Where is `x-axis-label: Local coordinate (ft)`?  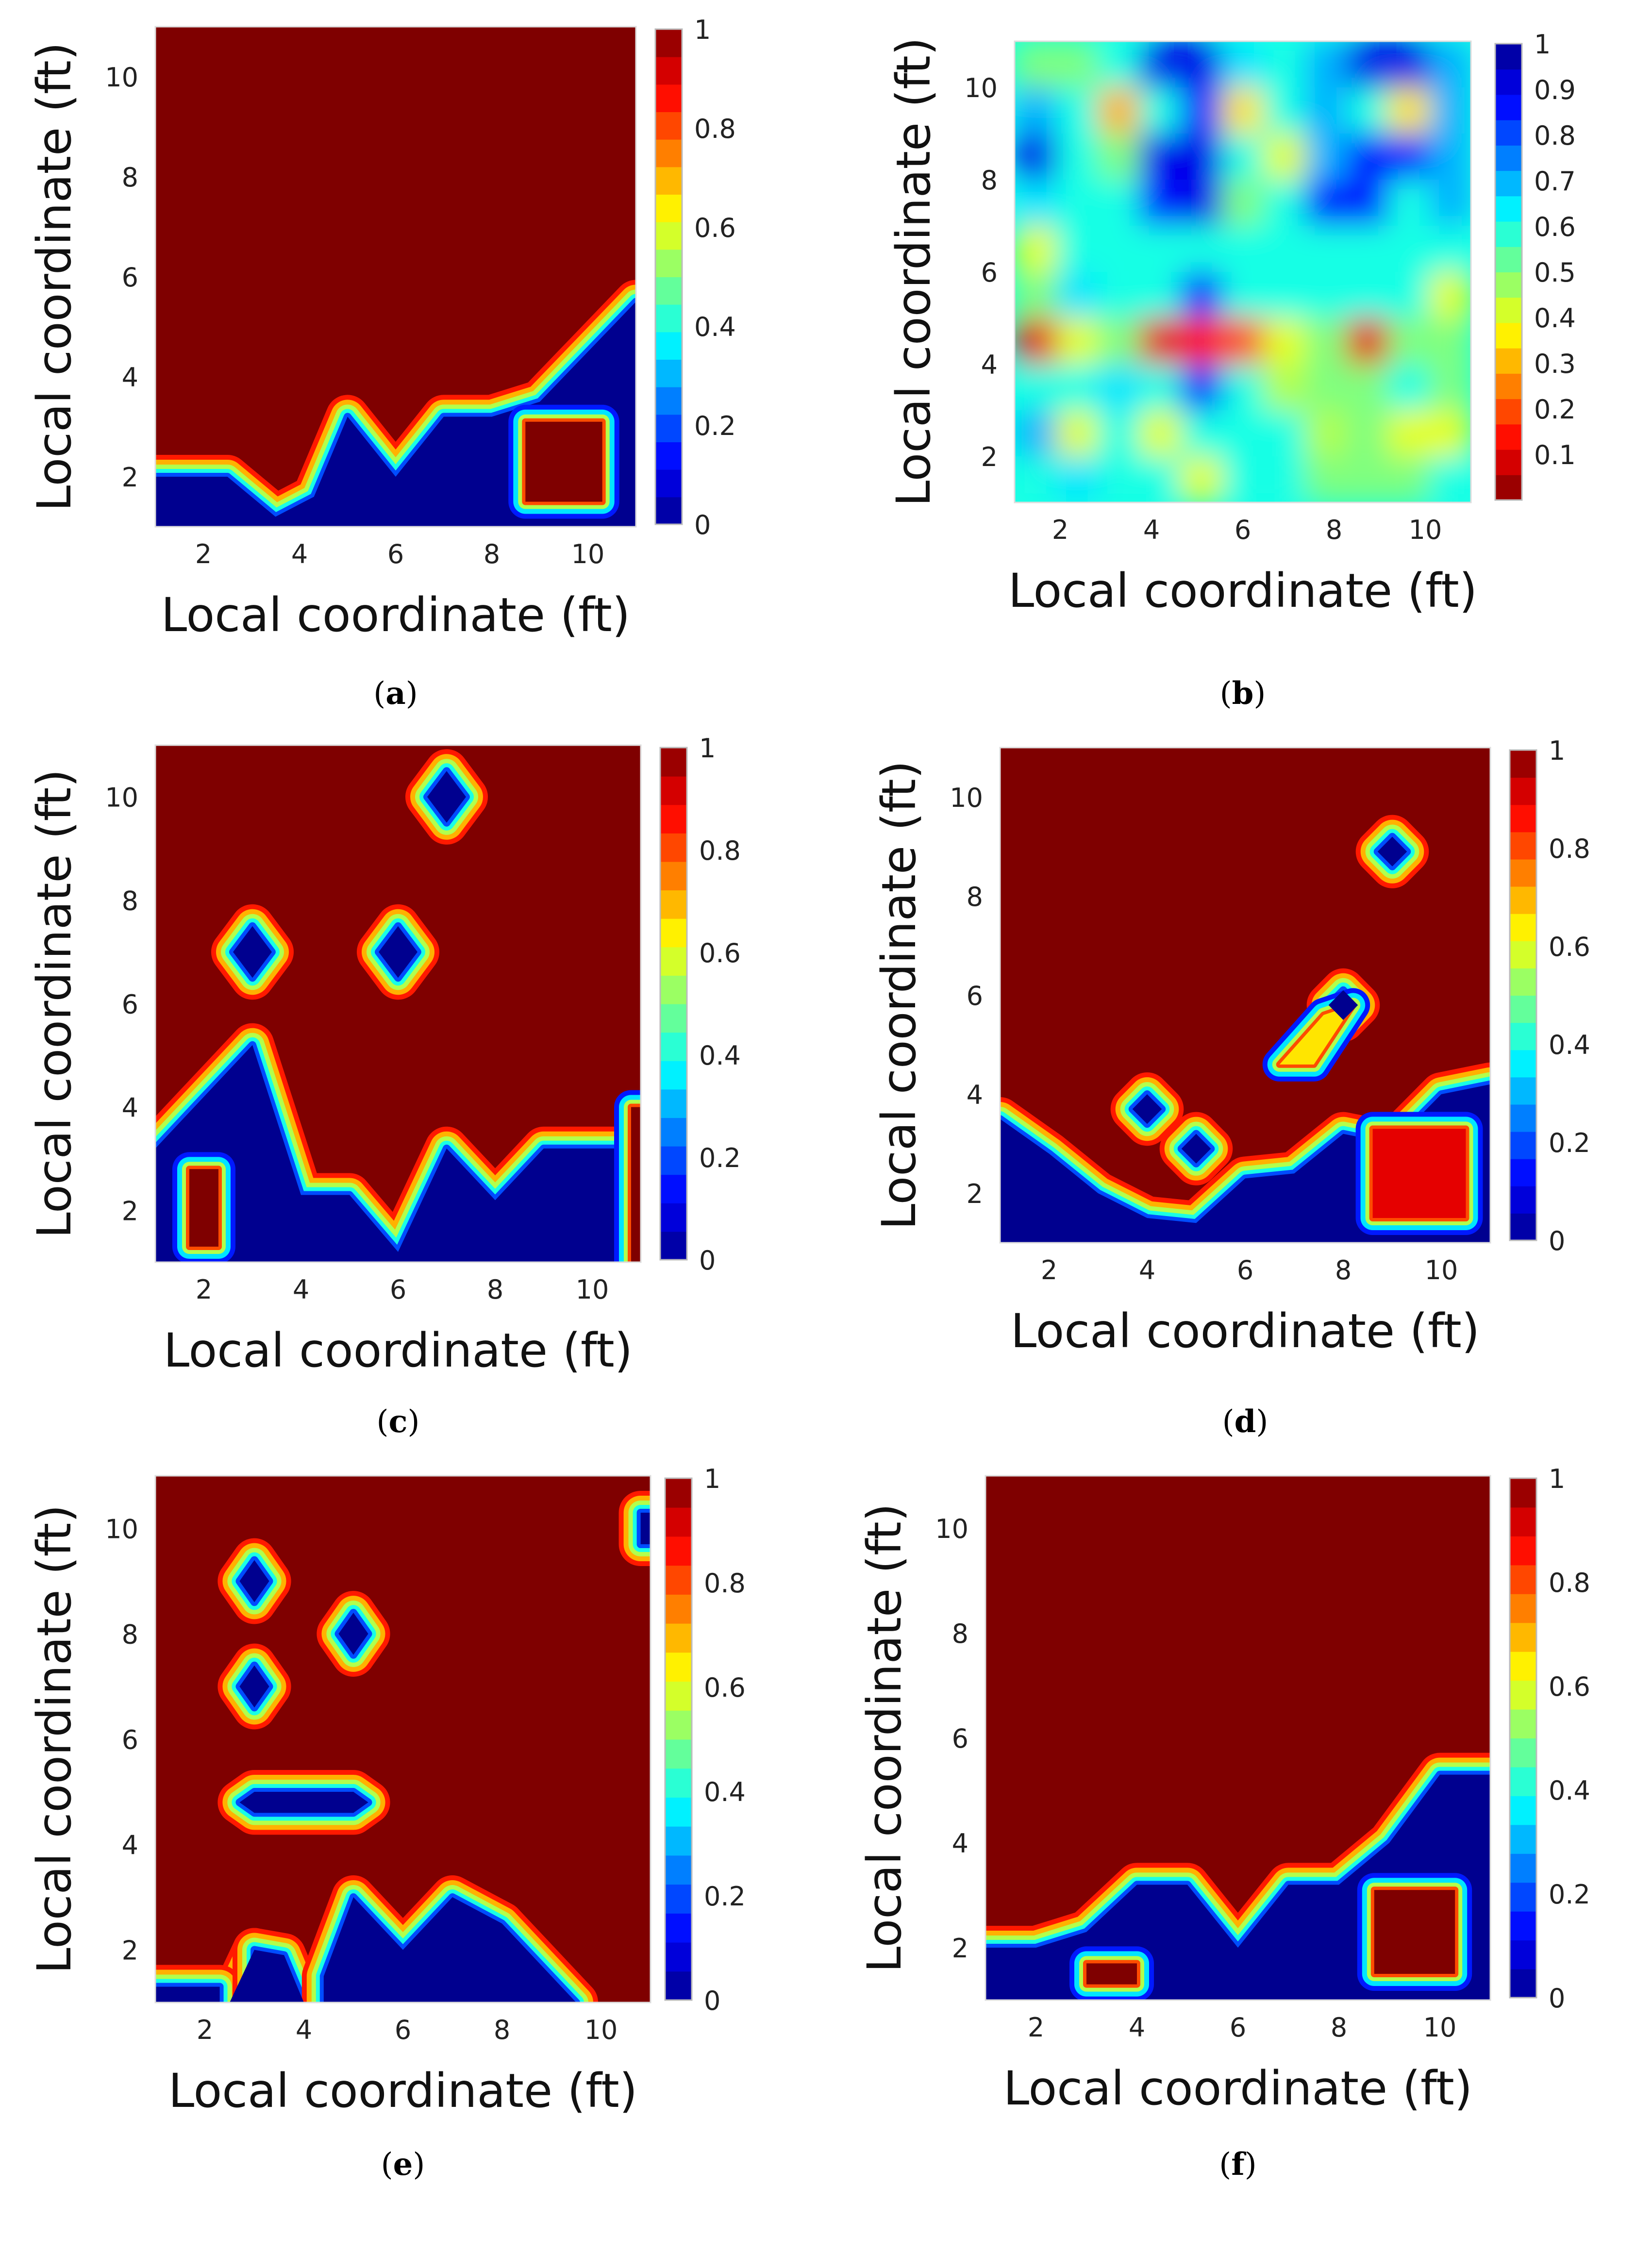 x-axis-label: Local coordinate (ft) is located at coordinates (396, 615).